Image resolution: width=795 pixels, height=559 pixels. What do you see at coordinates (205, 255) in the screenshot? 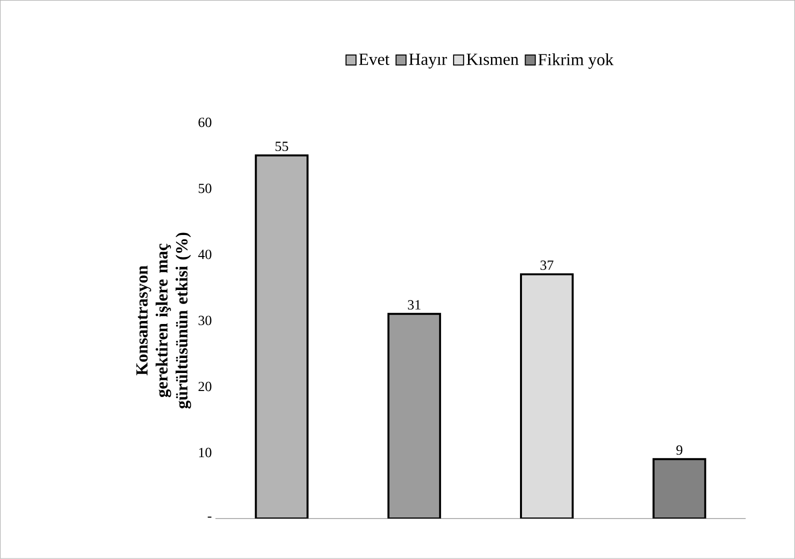
I see `y-tick-label: 40` at bounding box center [205, 255].